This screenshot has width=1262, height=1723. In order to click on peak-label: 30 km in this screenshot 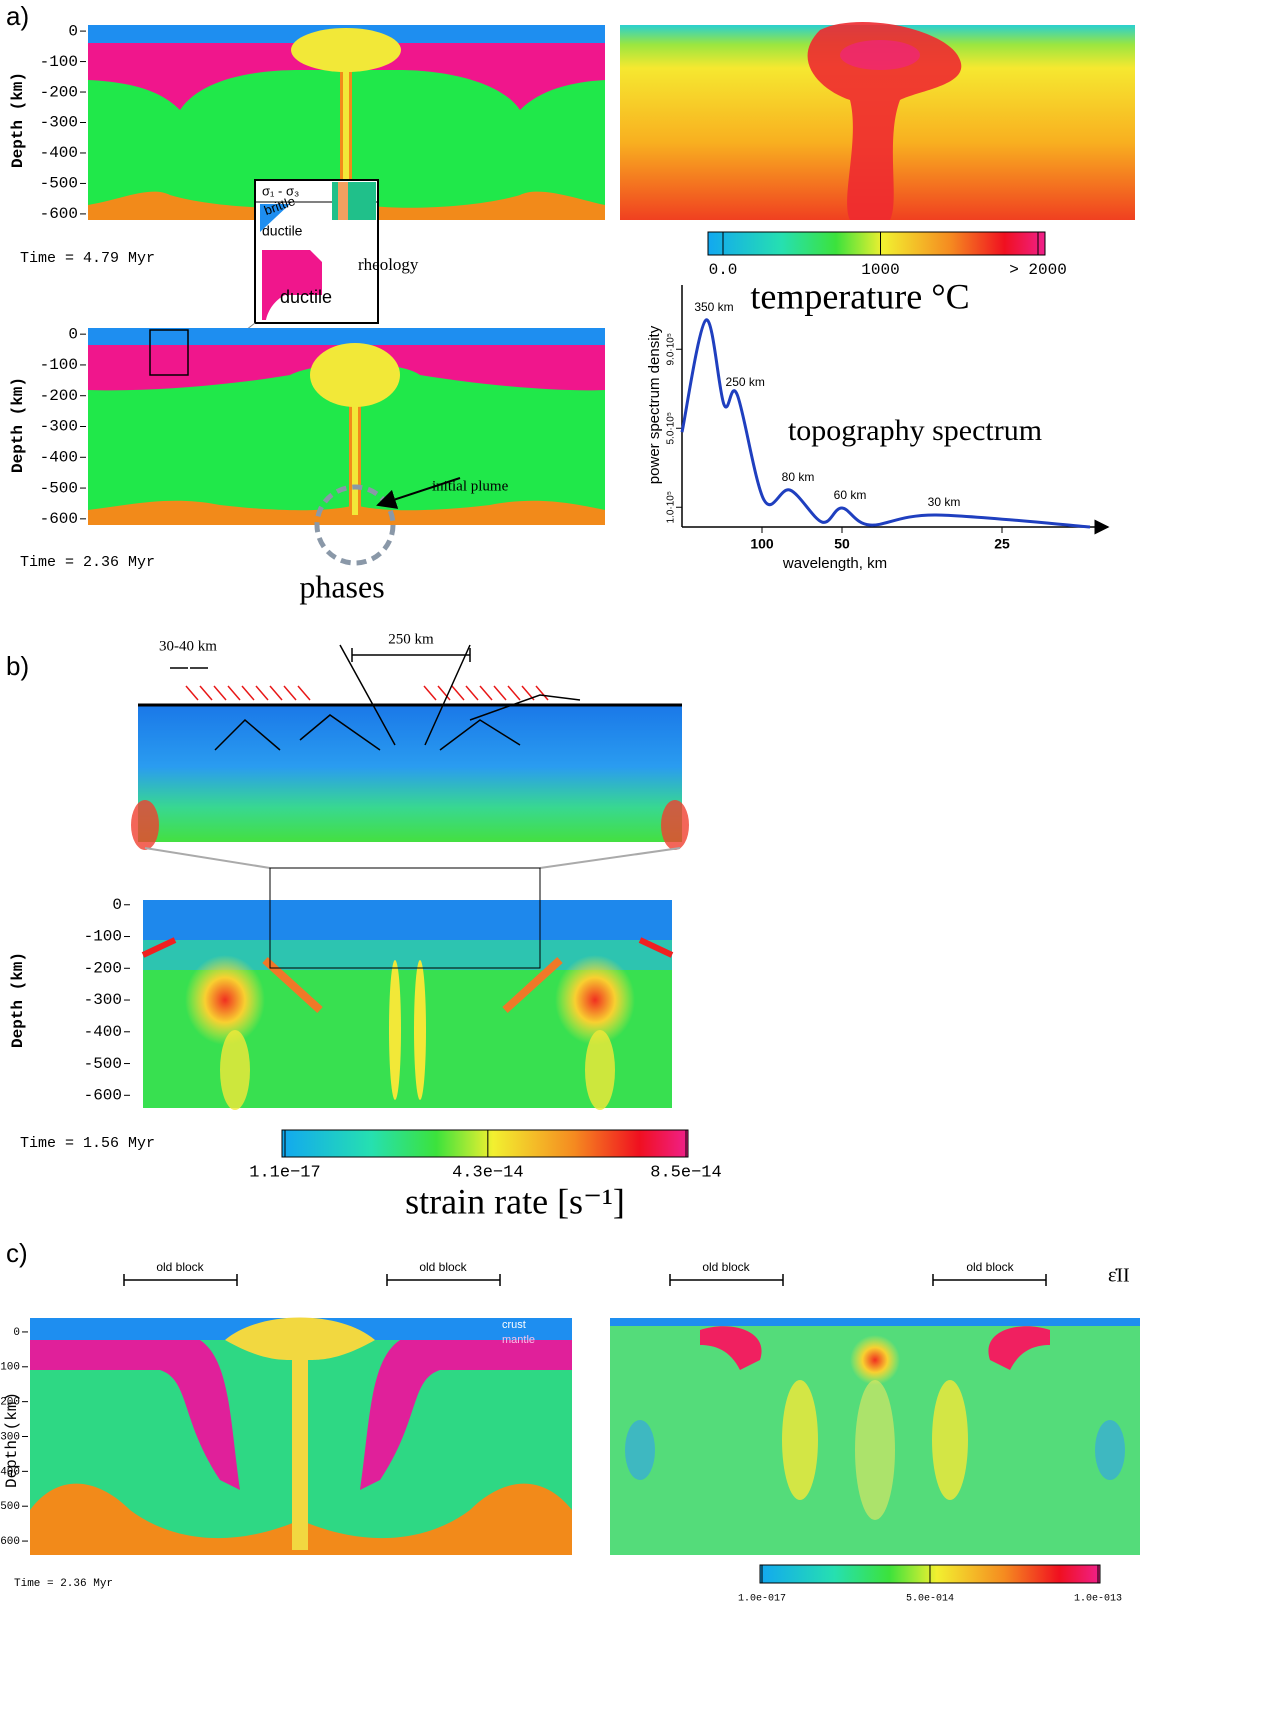, I will do `click(944, 502)`.